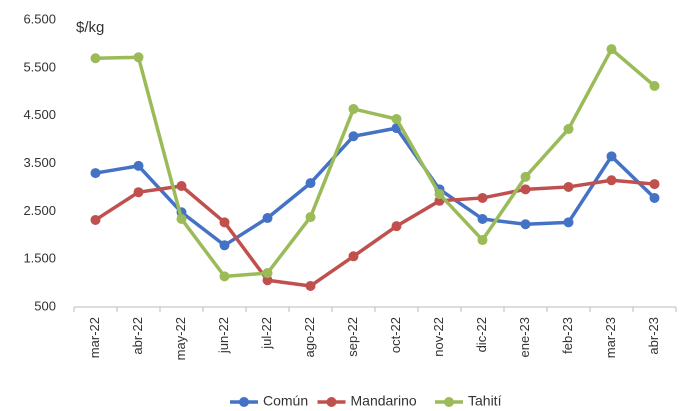  Describe the element at coordinates (223, 335) in the screenshot. I see `x-tick-label: jun-22` at that location.